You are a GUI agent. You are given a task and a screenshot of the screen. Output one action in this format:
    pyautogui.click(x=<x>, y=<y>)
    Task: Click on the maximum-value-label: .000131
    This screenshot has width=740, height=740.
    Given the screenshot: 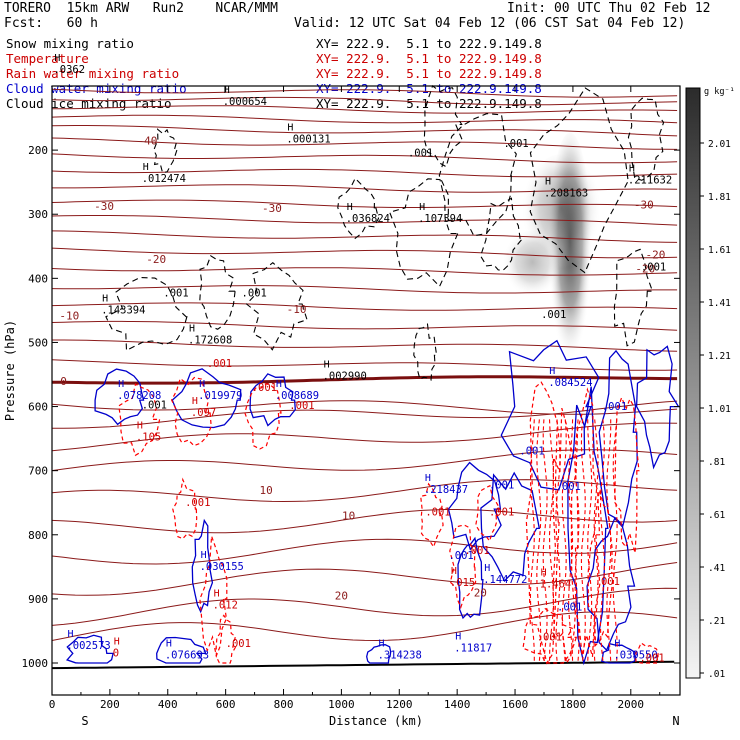 What is the action you would take?
    pyautogui.click(x=308, y=139)
    